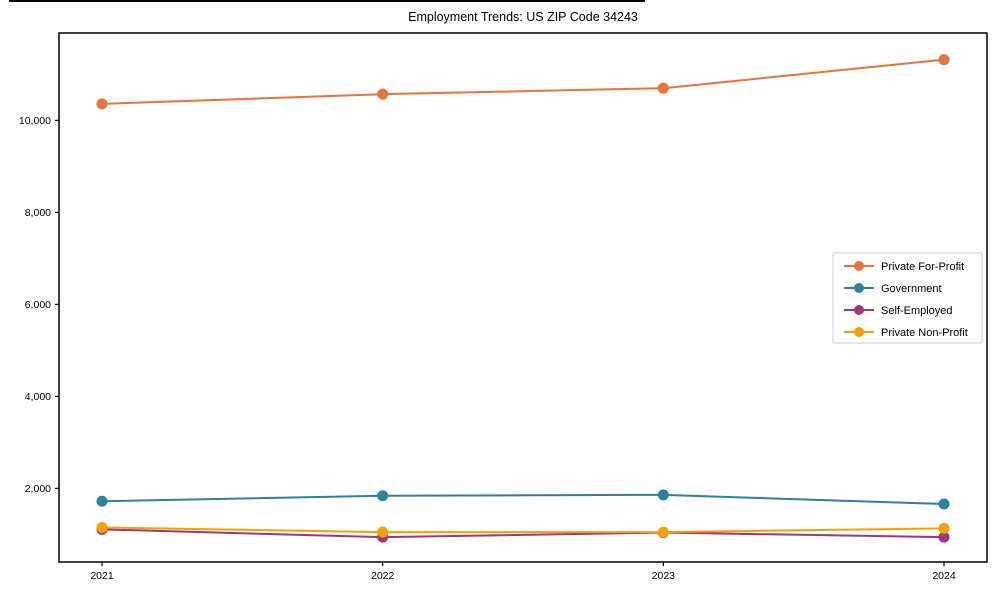 The width and height of the screenshot is (1000, 600). I want to click on chart-title: Employment Trends: US ZIP Code 34243, so click(523, 17).